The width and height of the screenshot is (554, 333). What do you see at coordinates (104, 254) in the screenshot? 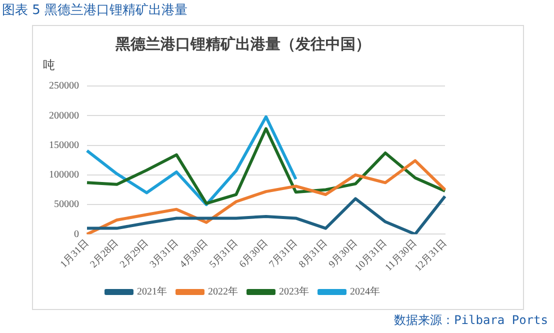
I see `x-tick-label: 2月28日` at bounding box center [104, 254].